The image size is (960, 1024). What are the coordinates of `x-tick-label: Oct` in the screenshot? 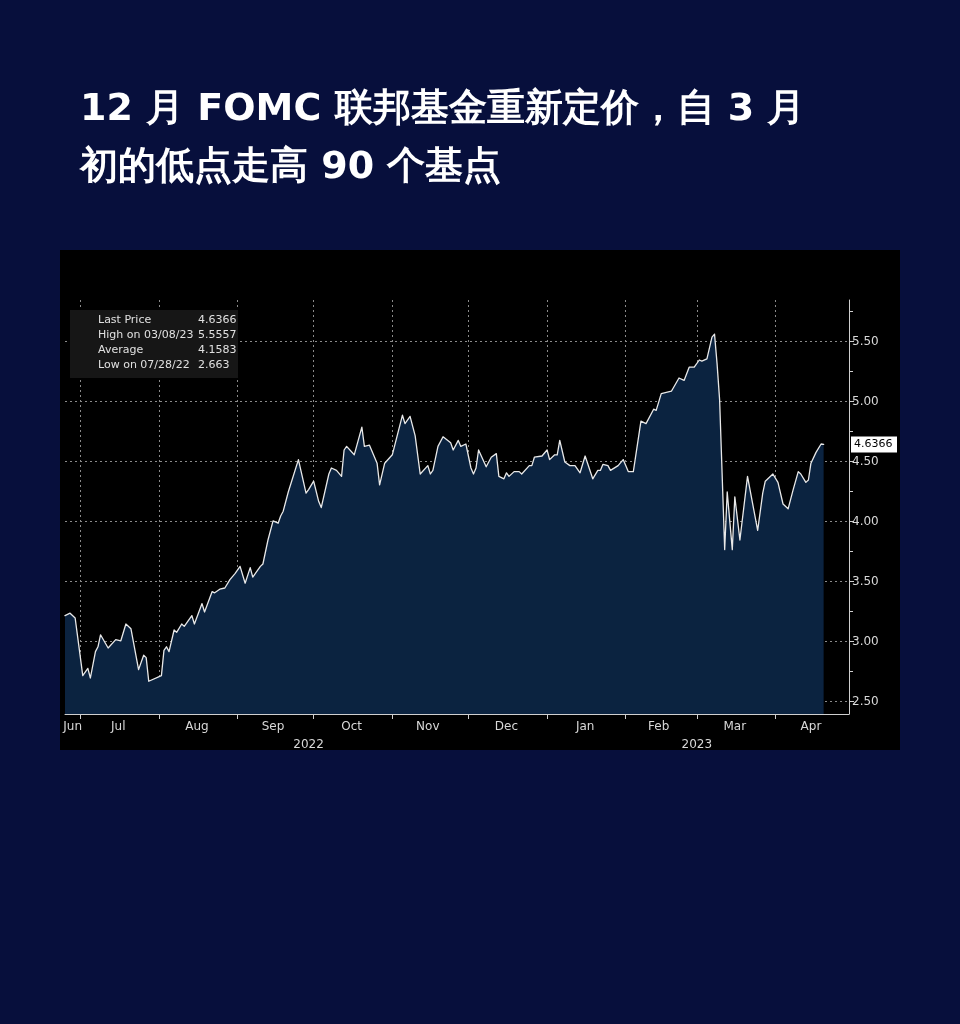 It's located at (352, 726).